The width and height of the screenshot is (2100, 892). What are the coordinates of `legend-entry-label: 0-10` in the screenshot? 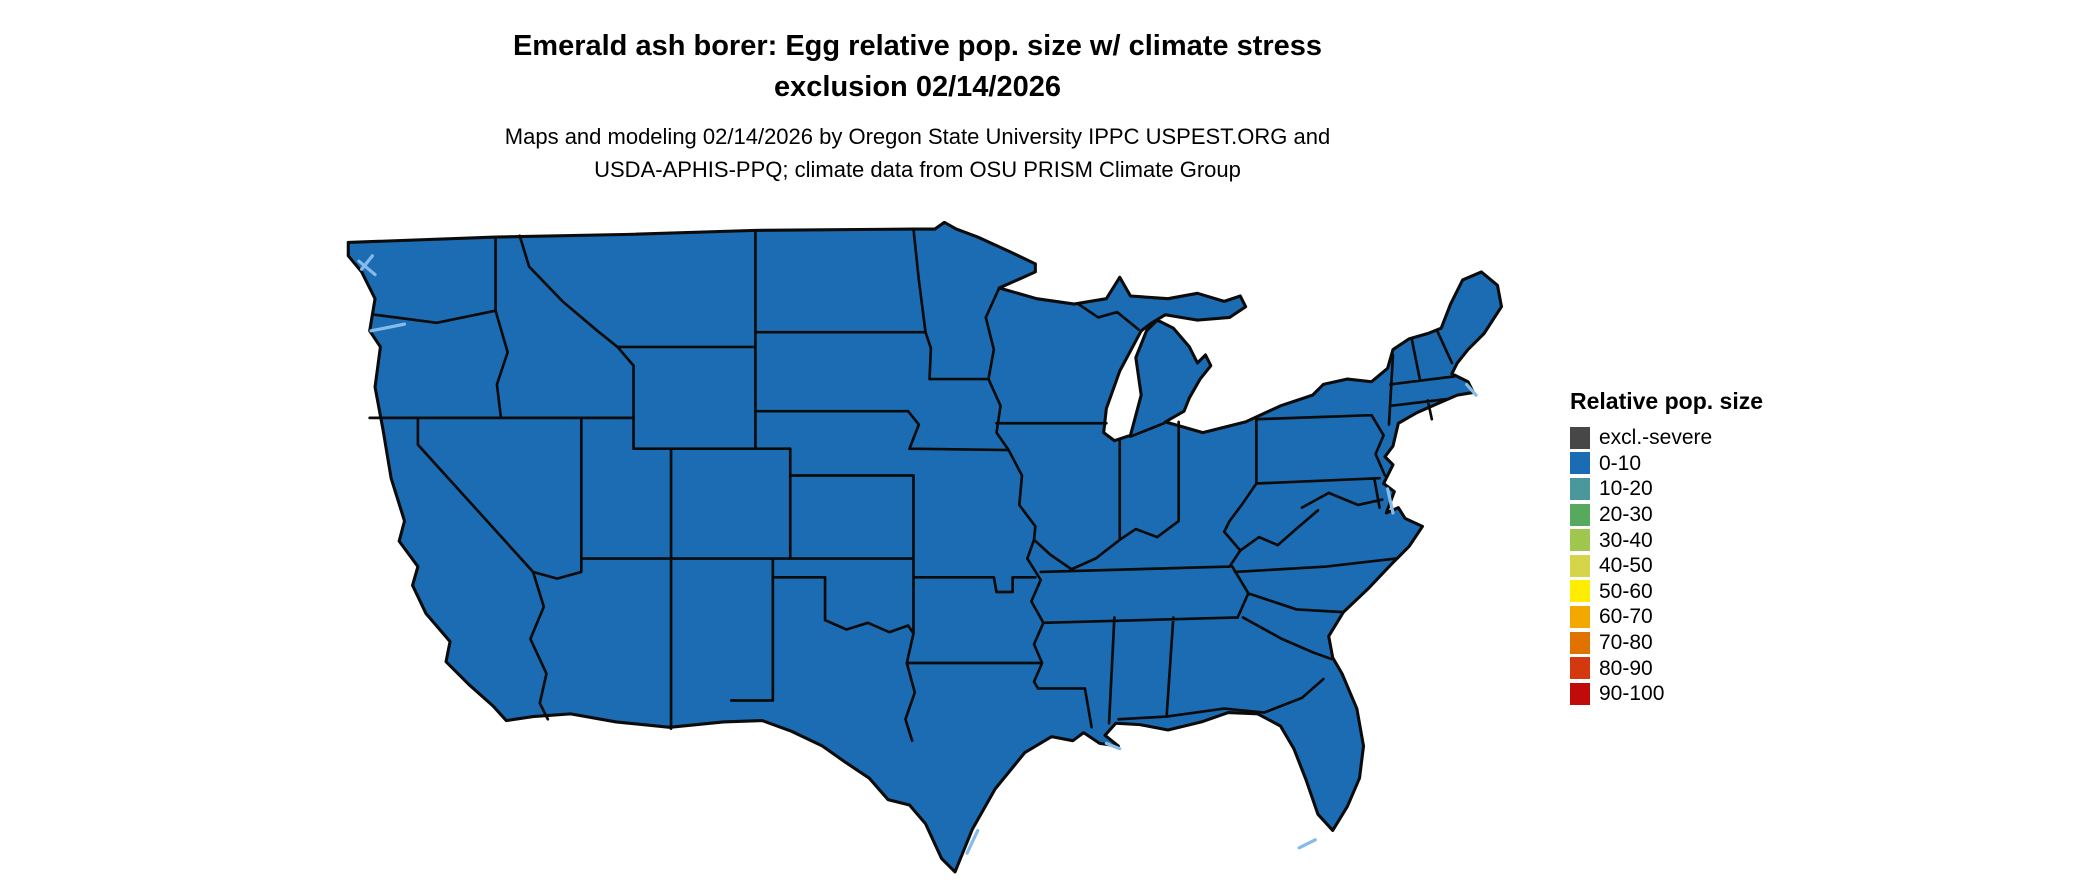 It's located at (1620, 463).